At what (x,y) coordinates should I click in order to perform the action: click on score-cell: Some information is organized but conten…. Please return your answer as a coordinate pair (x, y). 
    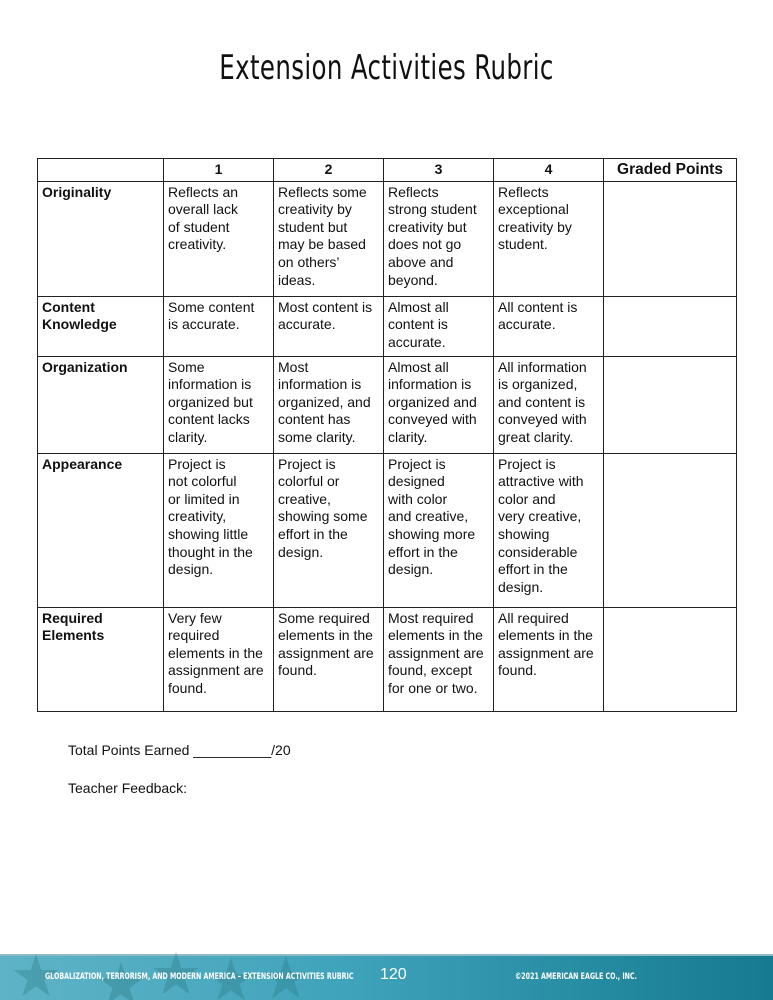
    Looking at the image, I should click on (218, 404).